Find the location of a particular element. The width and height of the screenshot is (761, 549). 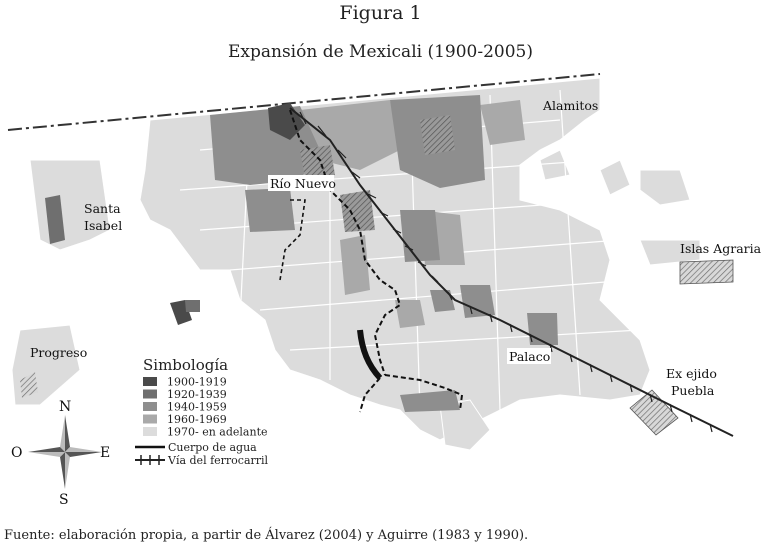

compass-o: O is located at coordinates (16, 453).